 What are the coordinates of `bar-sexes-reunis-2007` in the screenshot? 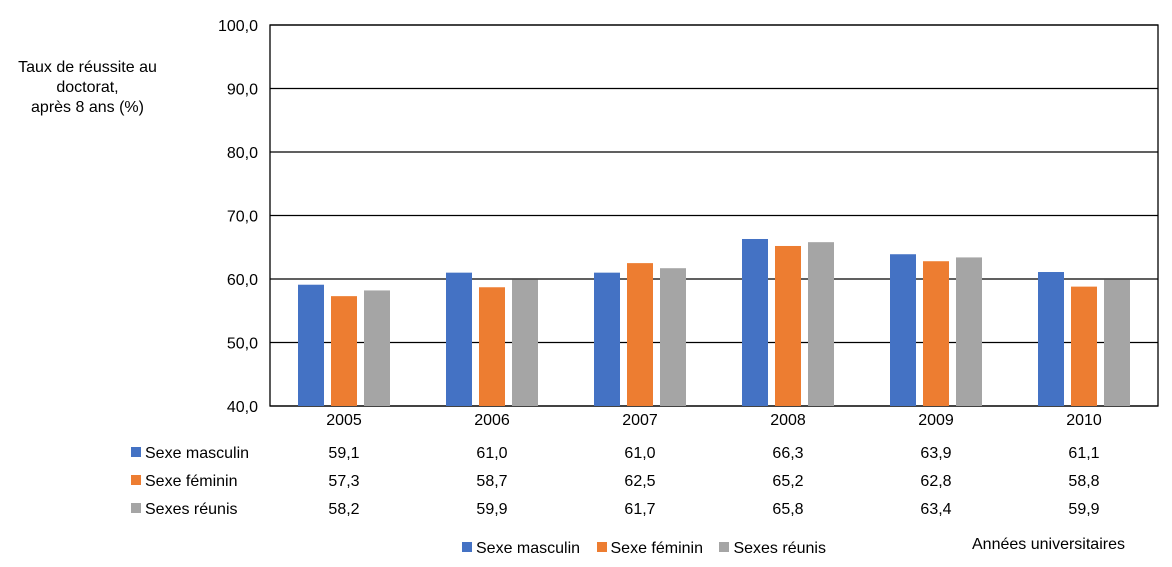 It's located at (673, 337).